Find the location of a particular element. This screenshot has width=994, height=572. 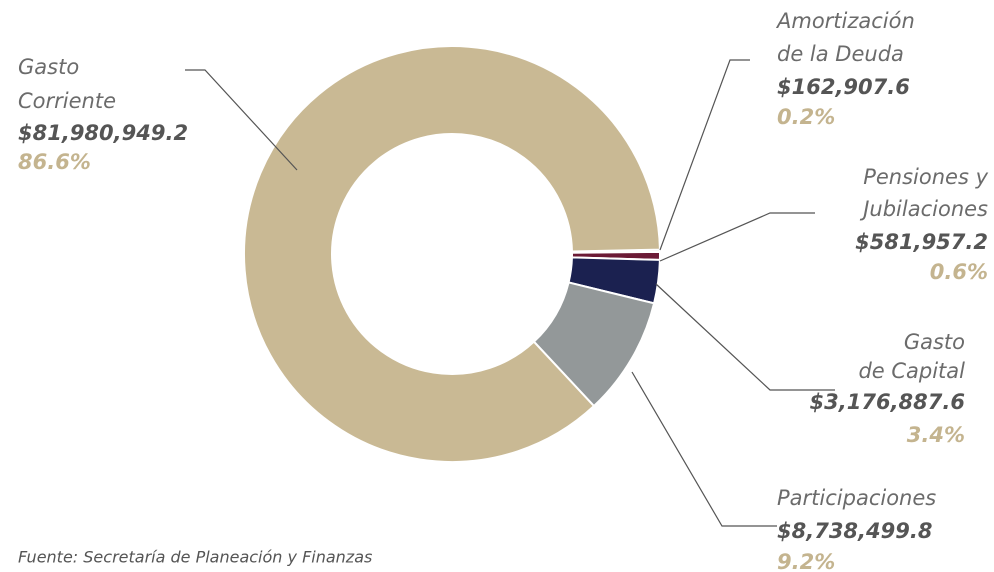

value-label: $581,957.2 is located at coordinates (921, 242).